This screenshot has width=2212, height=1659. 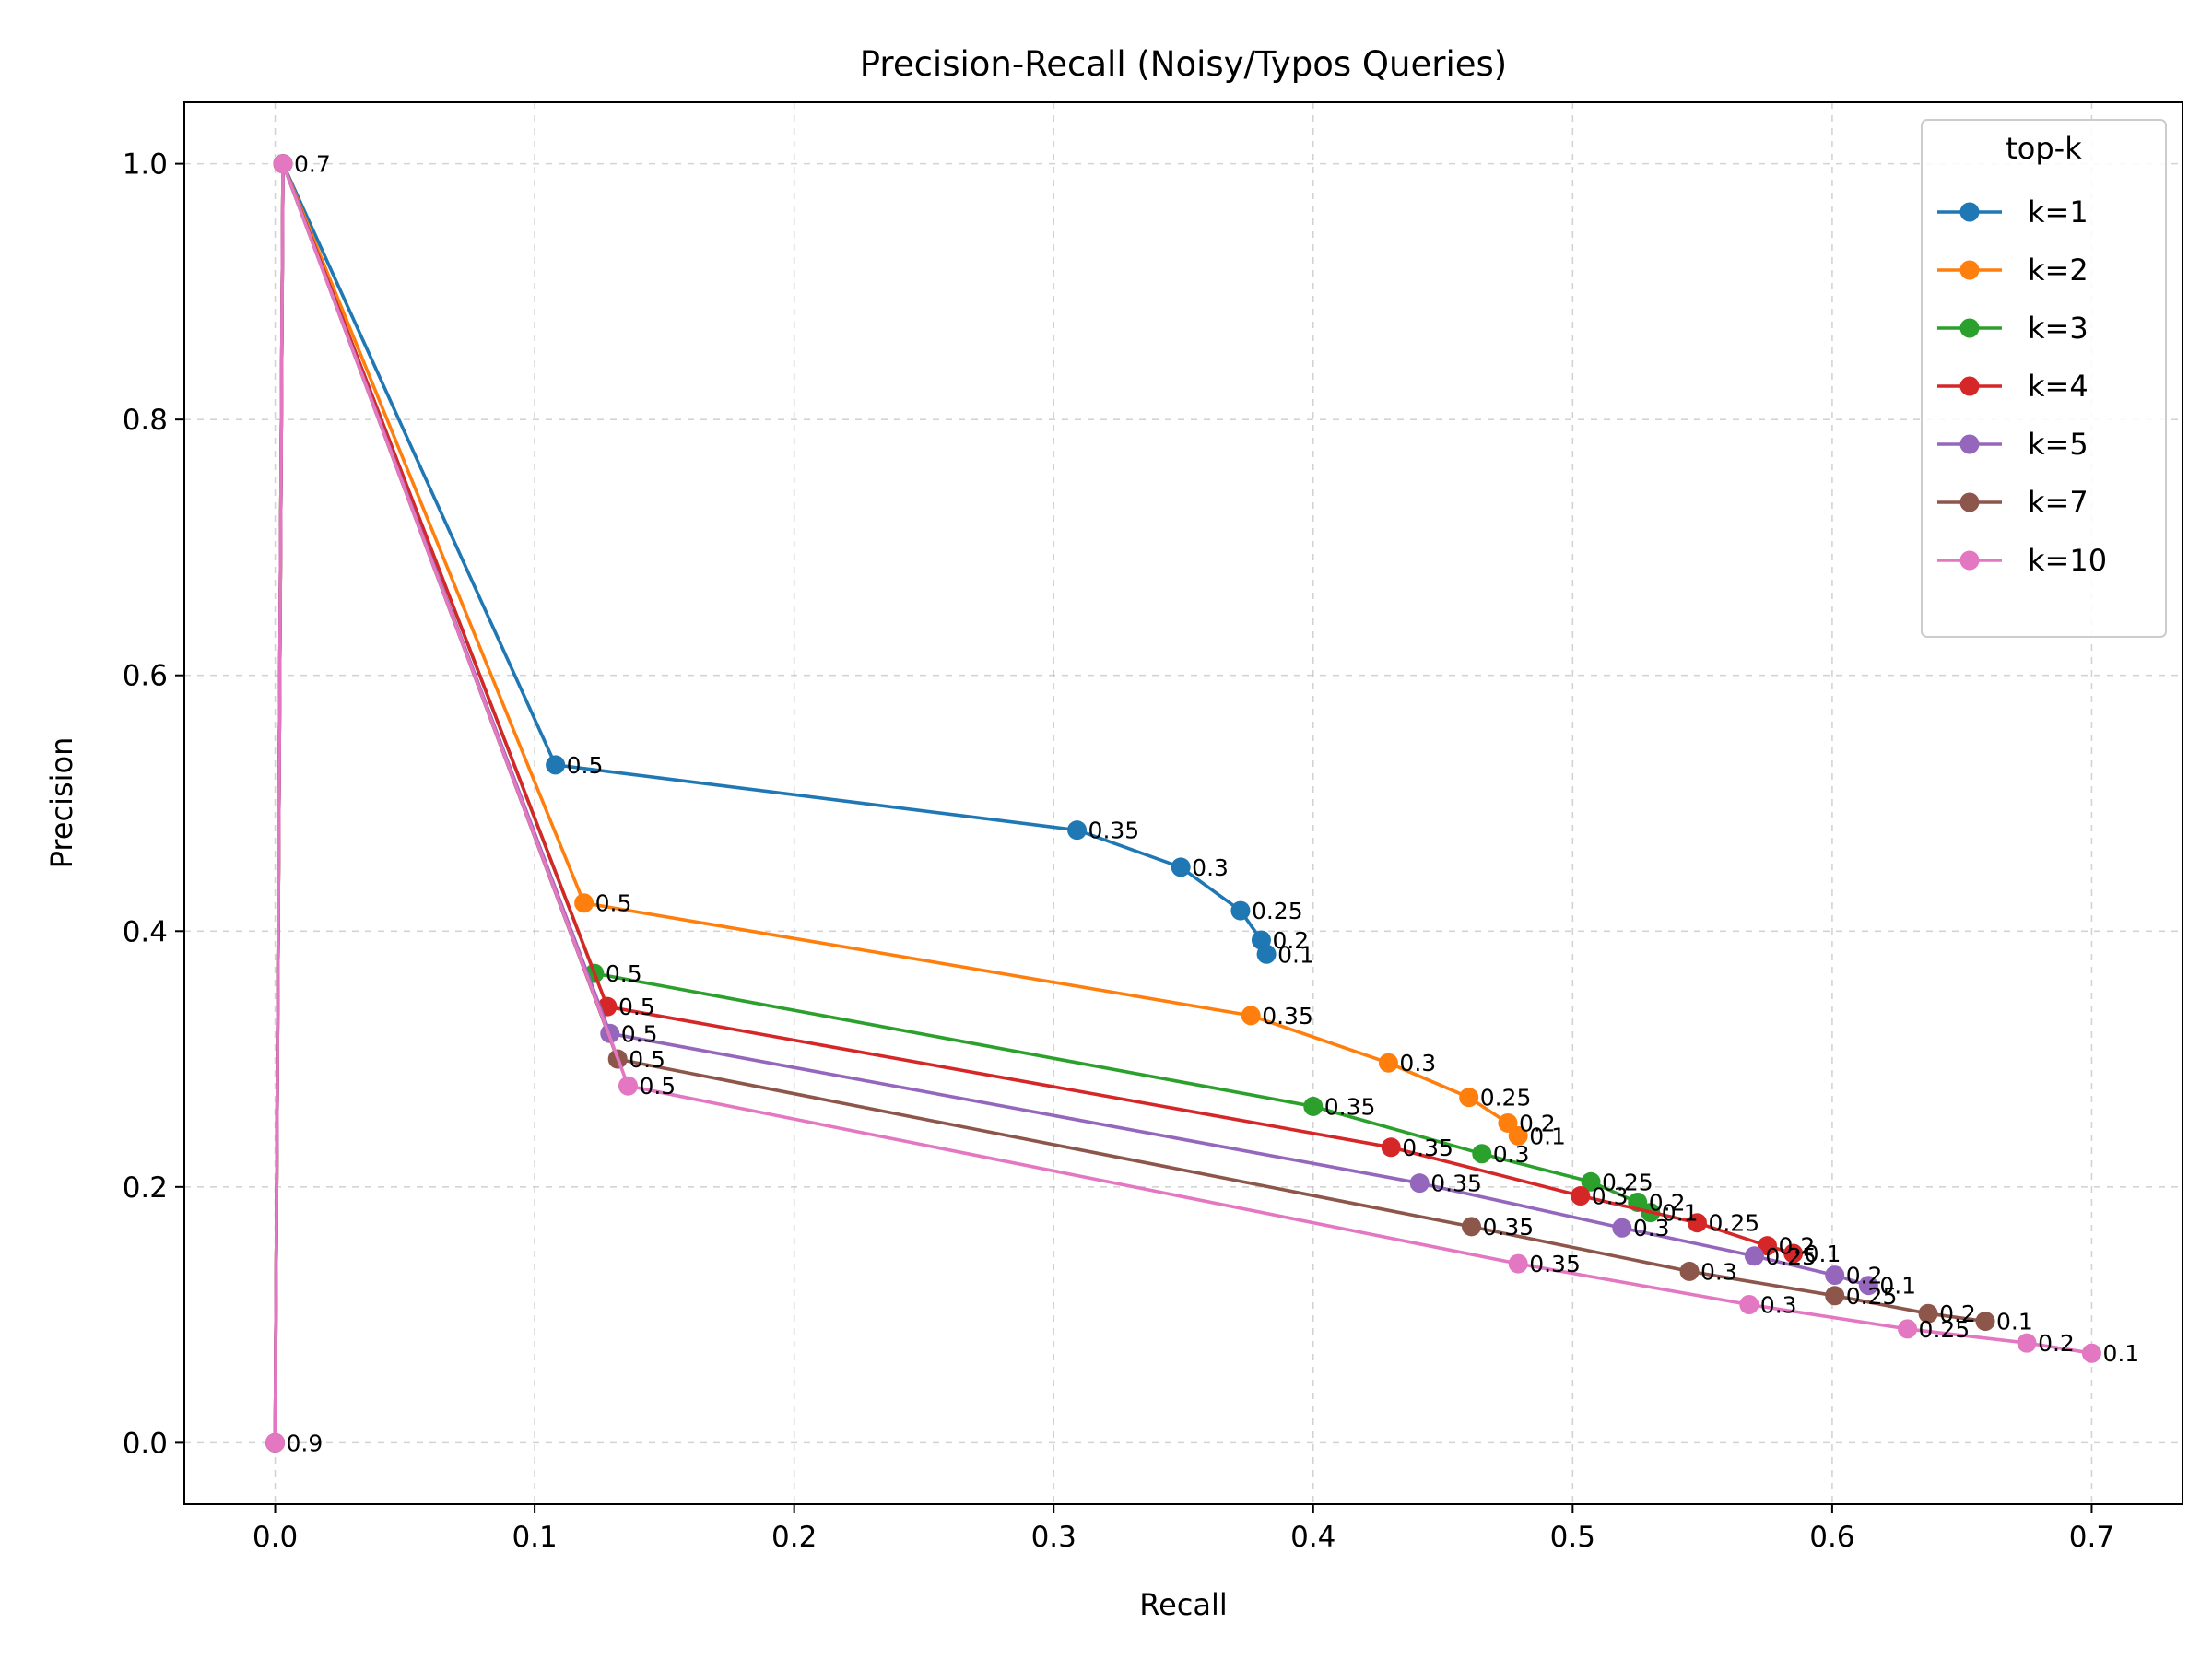 What do you see at coordinates (2058, 270) in the screenshot?
I see `legend-label: k=2` at bounding box center [2058, 270].